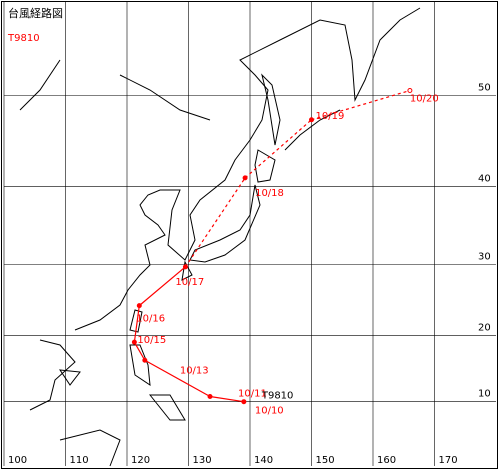 The height and width of the screenshot is (471, 500). Describe the element at coordinates (263, 460) in the screenshot. I see `lon-tick-label: 140` at that location.